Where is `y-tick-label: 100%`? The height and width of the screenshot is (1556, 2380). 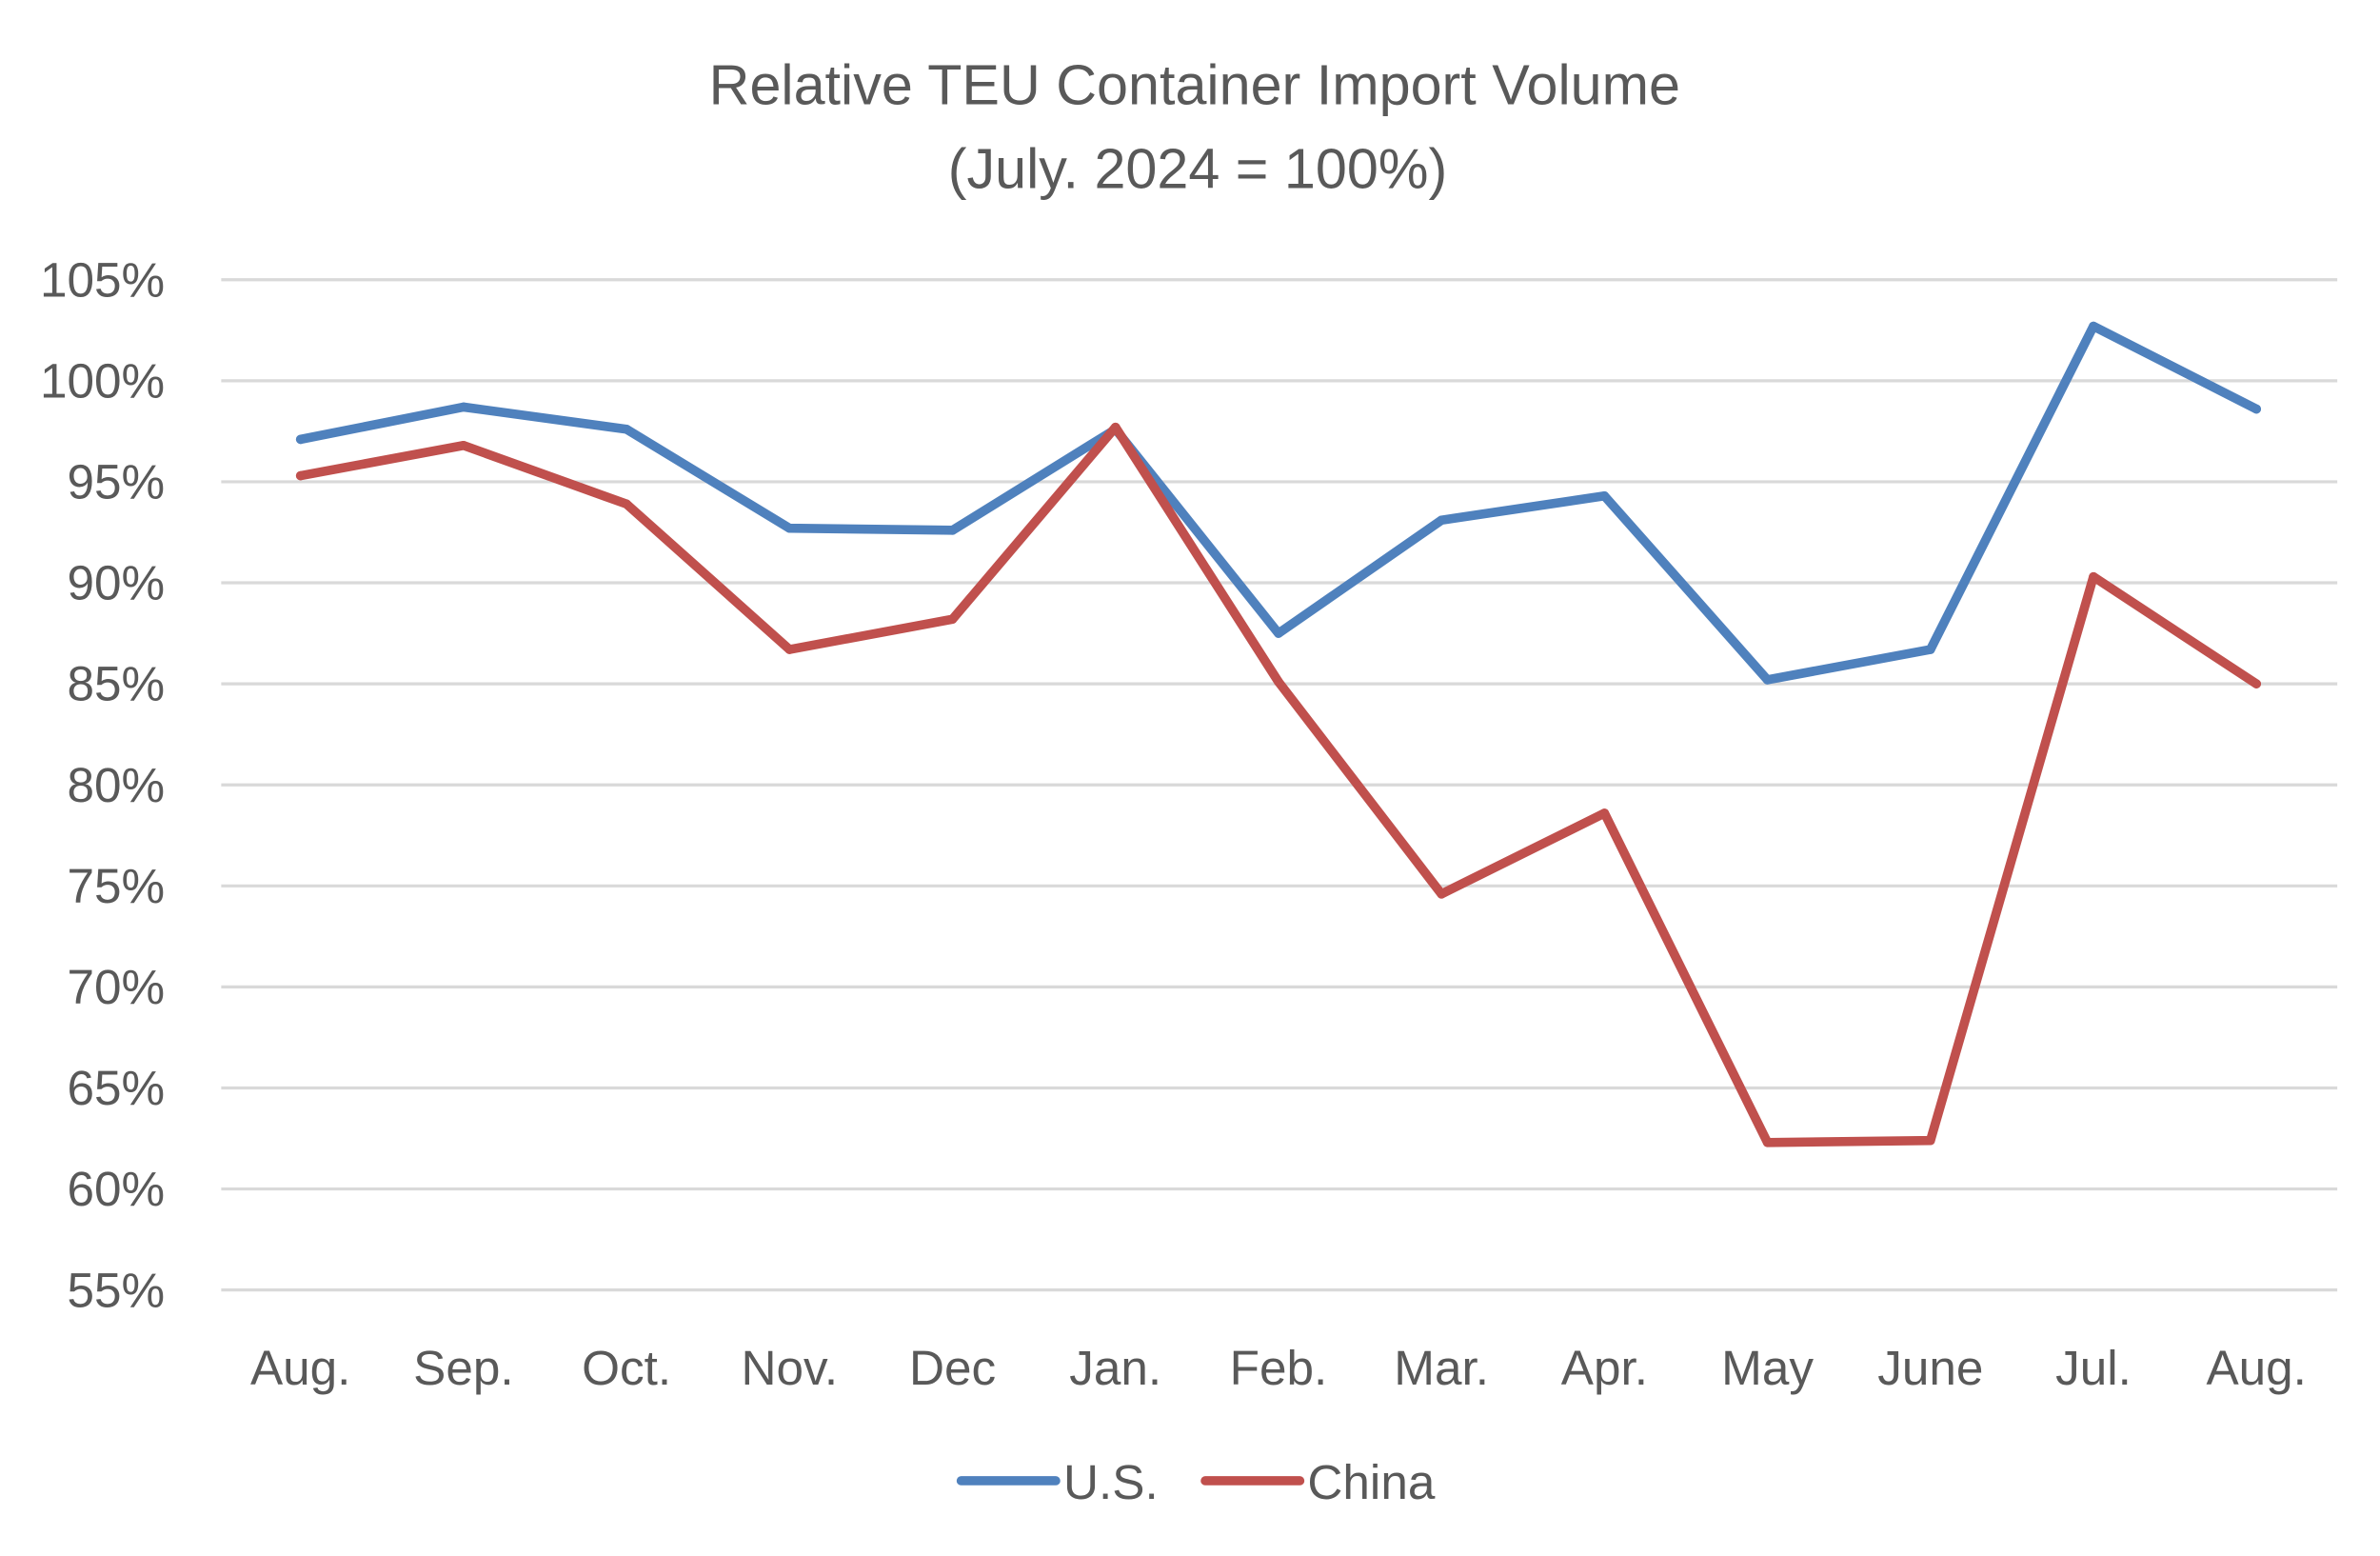
y-tick-label: 100% is located at coordinates (102, 380).